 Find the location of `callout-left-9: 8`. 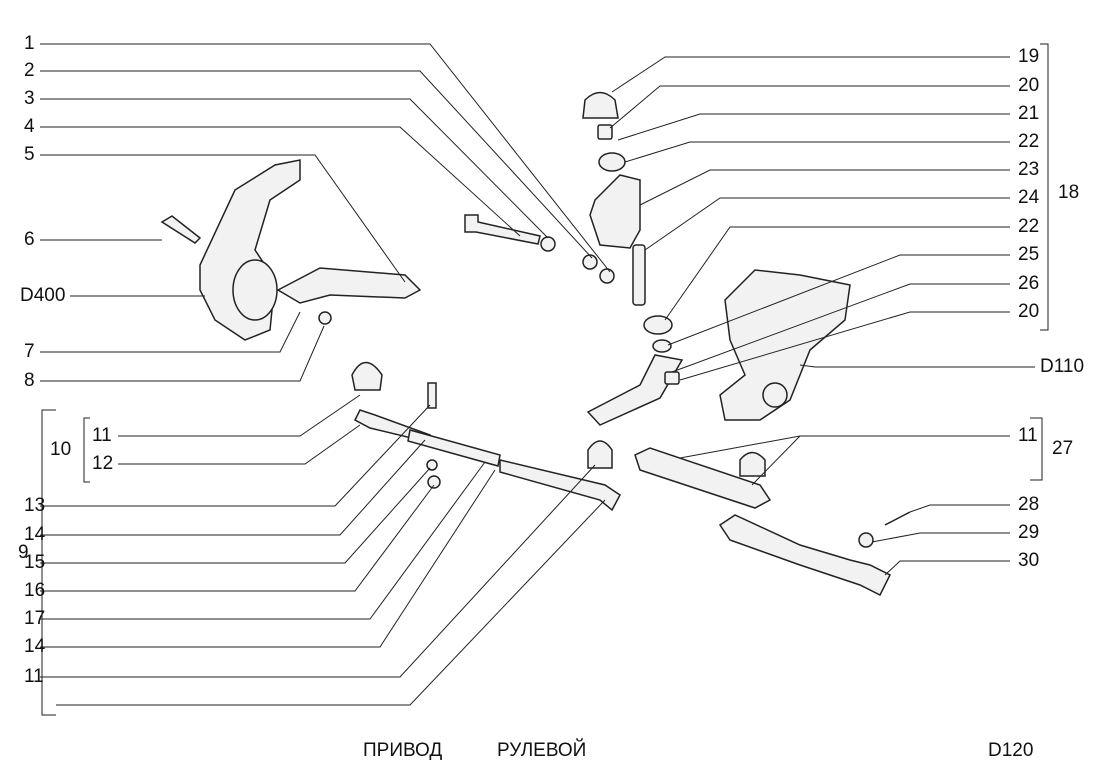

callout-left-9: 8 is located at coordinates (29, 380).